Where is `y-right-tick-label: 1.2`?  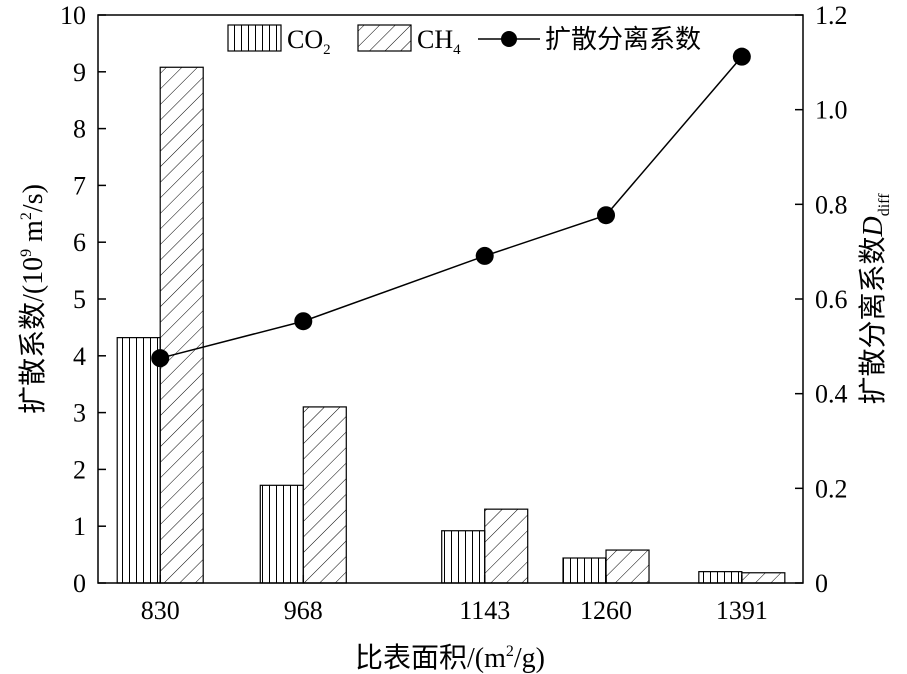
y-right-tick-label: 1.2 is located at coordinates (831, 15).